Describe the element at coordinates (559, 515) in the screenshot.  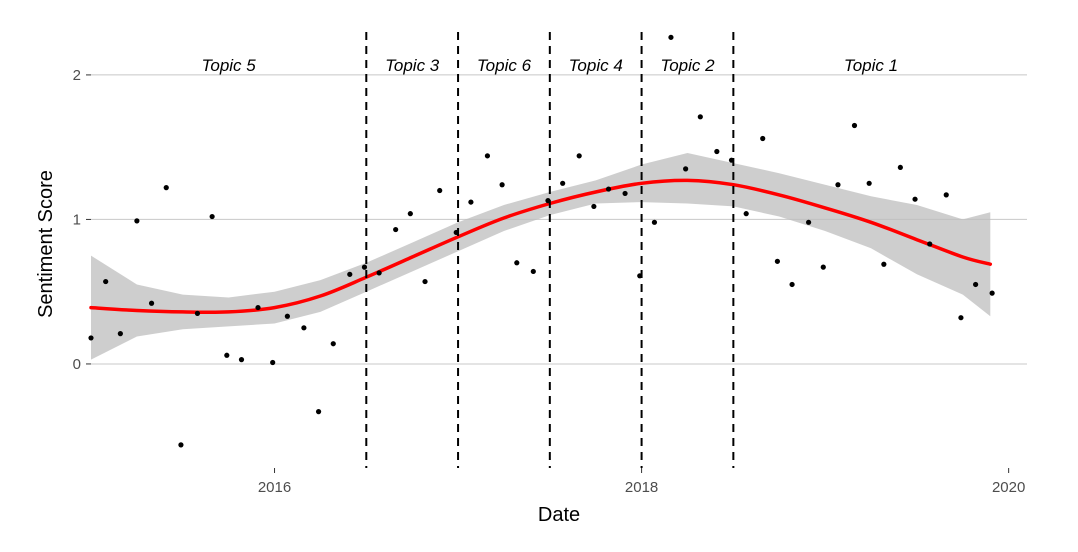
I see `x-axis-title: Date` at that location.